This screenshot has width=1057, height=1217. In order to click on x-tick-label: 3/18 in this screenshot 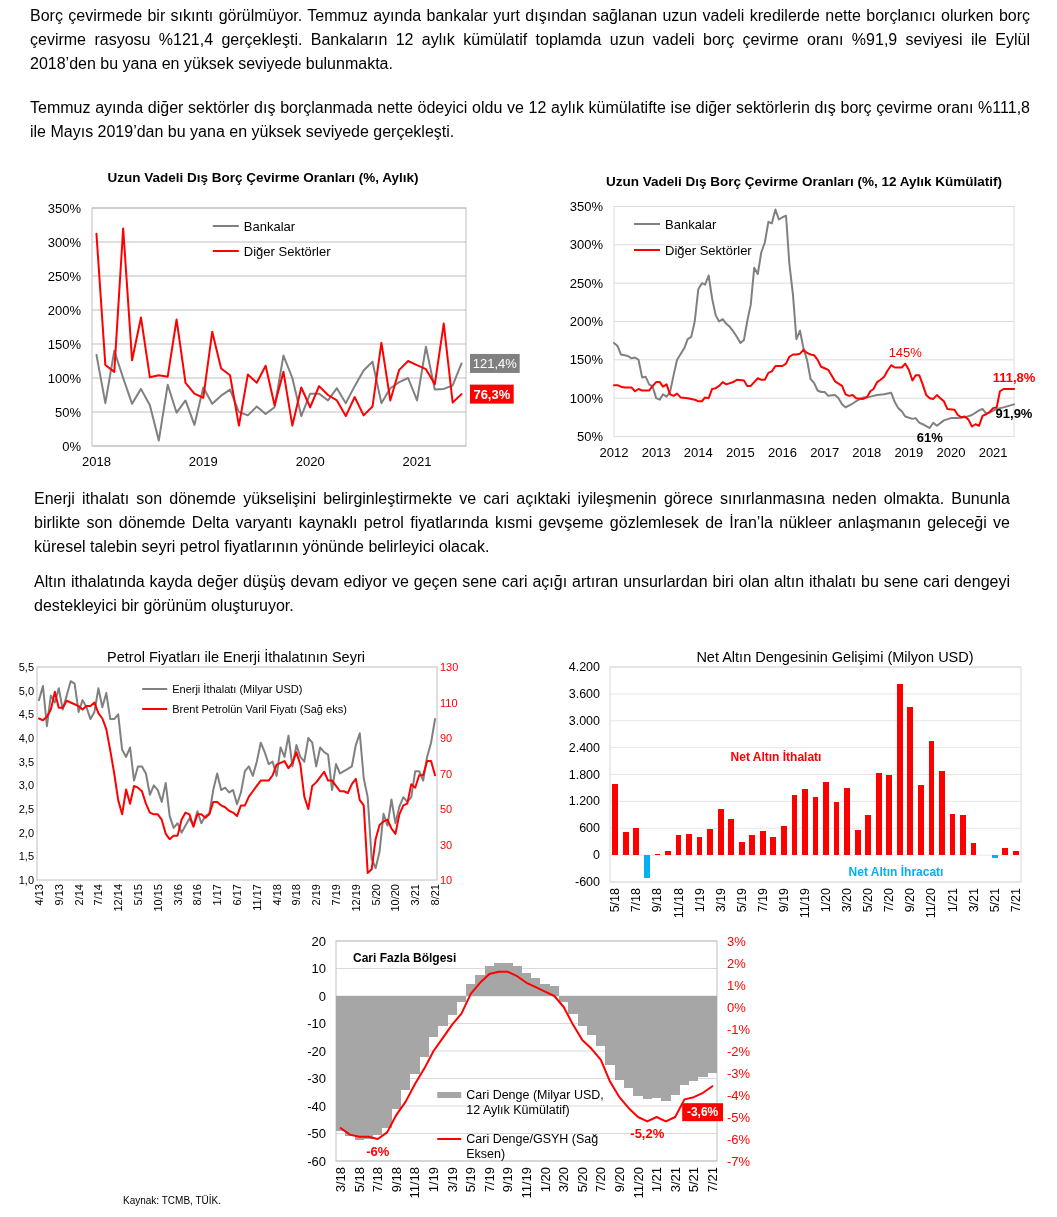, I will do `click(341, 1180)`.